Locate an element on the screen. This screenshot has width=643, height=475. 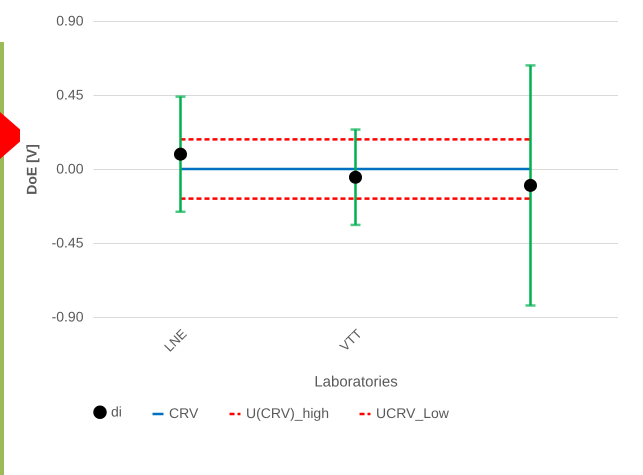
y-tick-label: 0.90 is located at coordinates (70, 20).